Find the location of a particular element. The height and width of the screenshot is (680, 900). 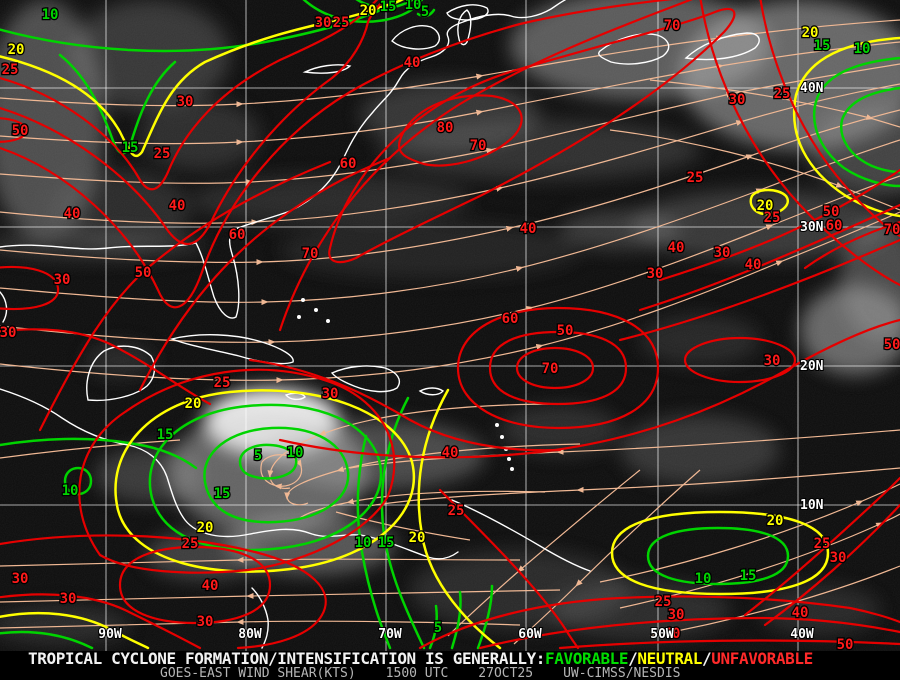

coastline is located at coordinates (327, 69).